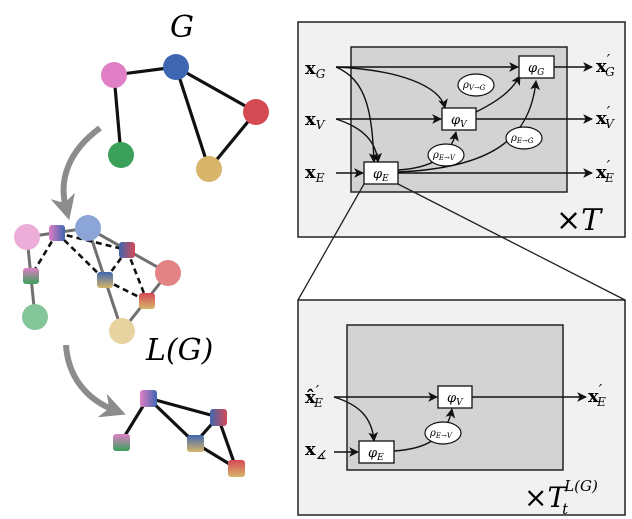 This screenshot has width=632, height=519. I want to click on edge-node-red-yellow, so click(147, 301).